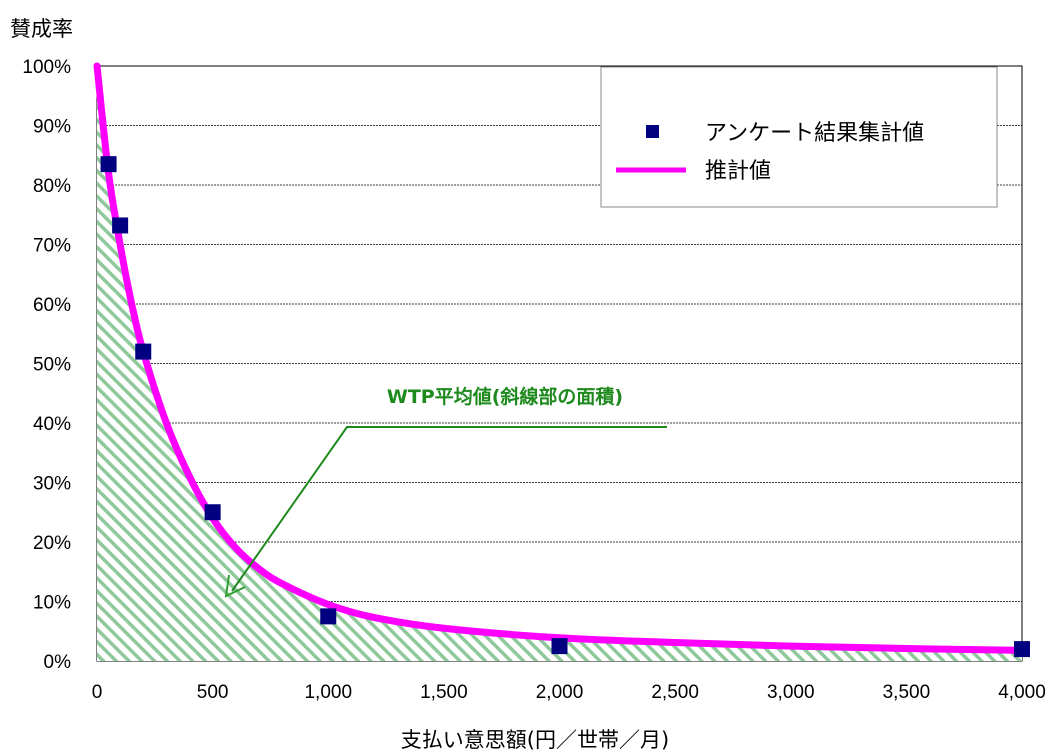 This screenshot has height=755, width=1057. Describe the element at coordinates (46, 67) in the screenshot. I see `y-tick-label: 100%` at that location.